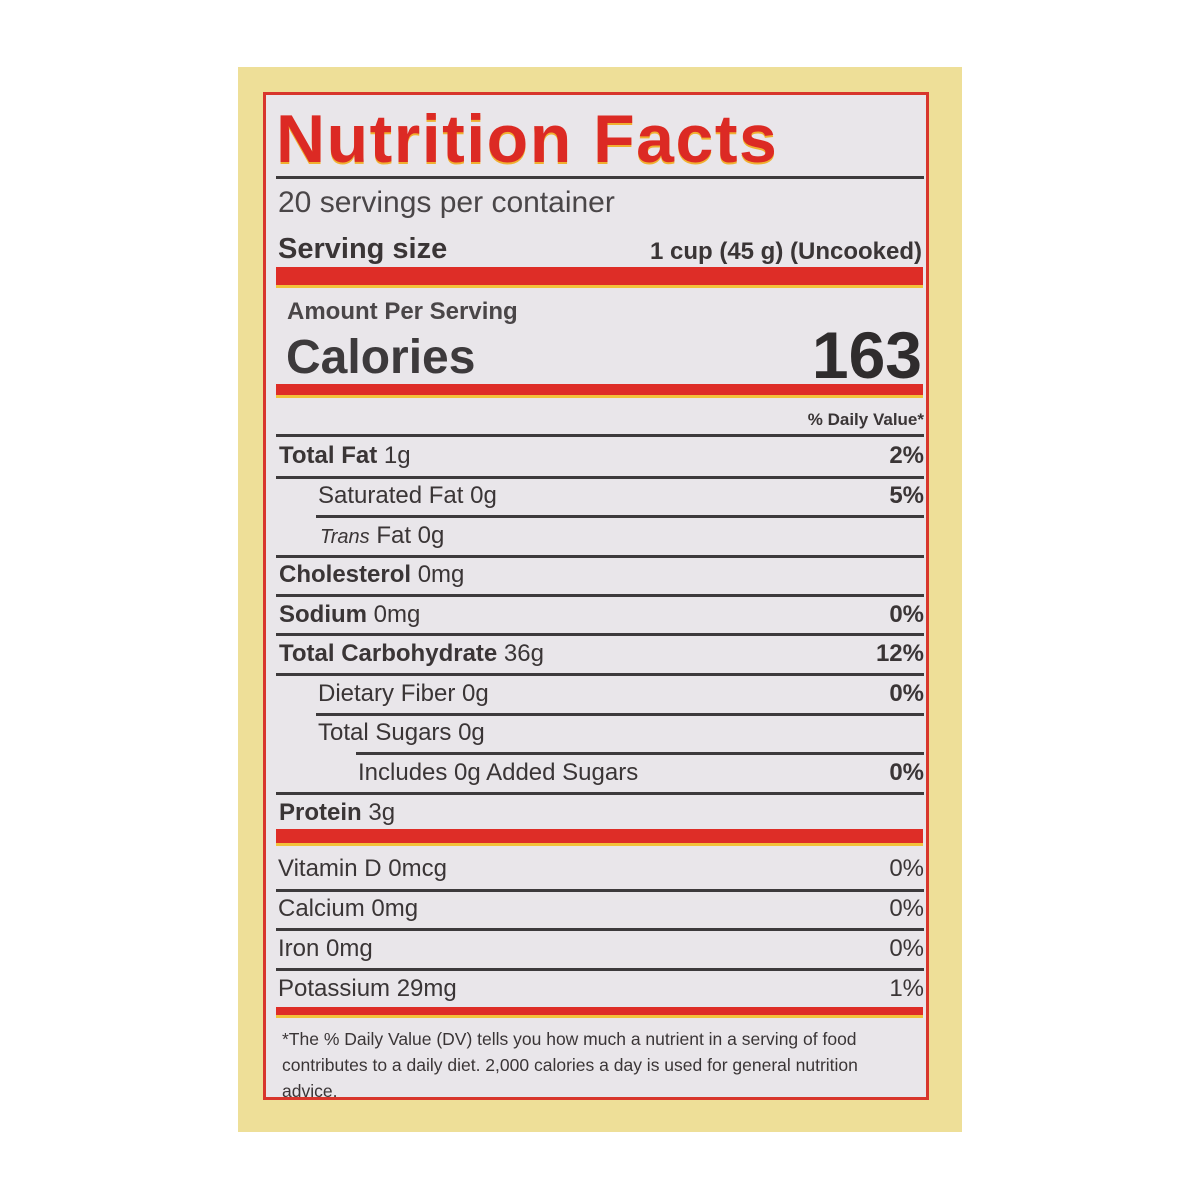 The height and width of the screenshot is (1200, 1200). What do you see at coordinates (387, 693) in the screenshot?
I see `nutrient-name: Dietary Fiber` at bounding box center [387, 693].